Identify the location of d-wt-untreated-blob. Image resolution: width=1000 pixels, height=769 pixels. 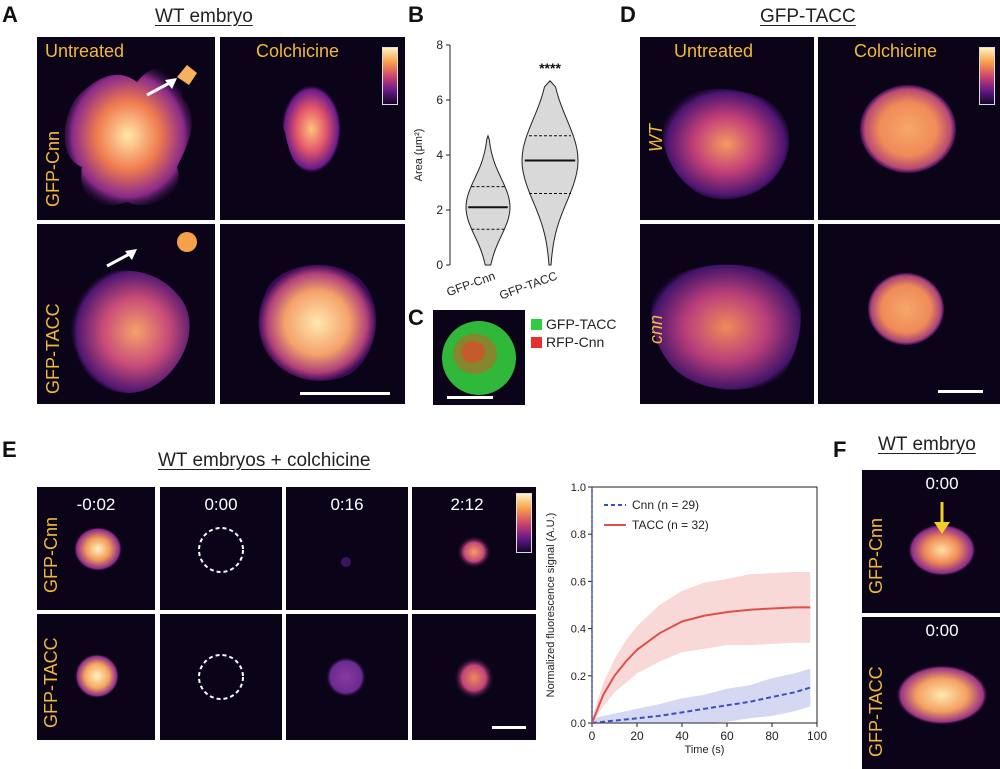
(726, 144).